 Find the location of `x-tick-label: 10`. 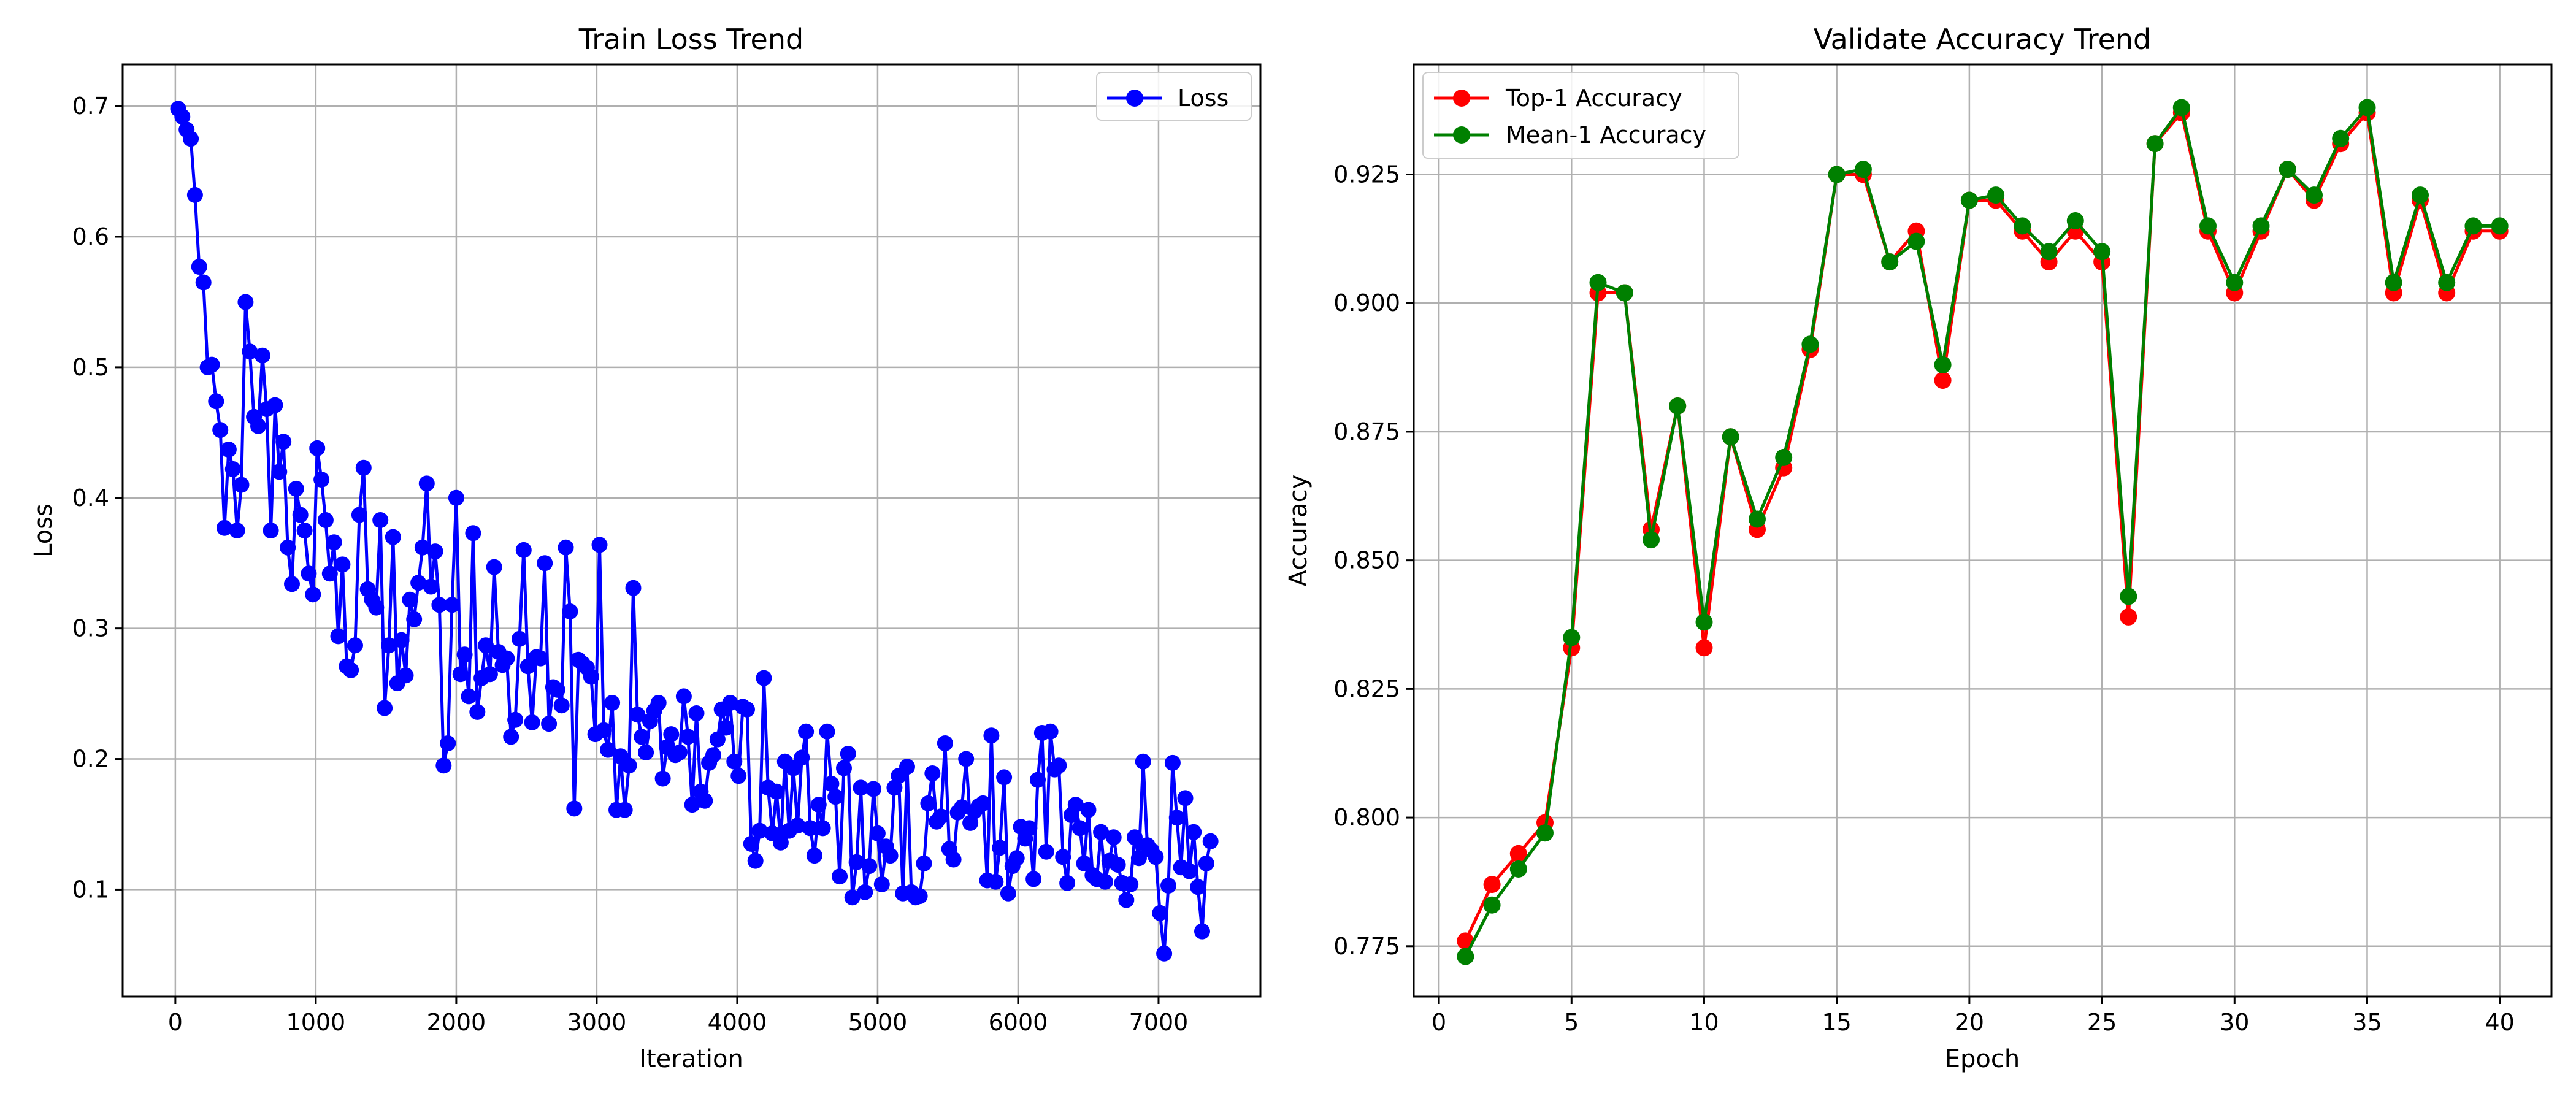

x-tick-label: 10 is located at coordinates (1704, 1022).